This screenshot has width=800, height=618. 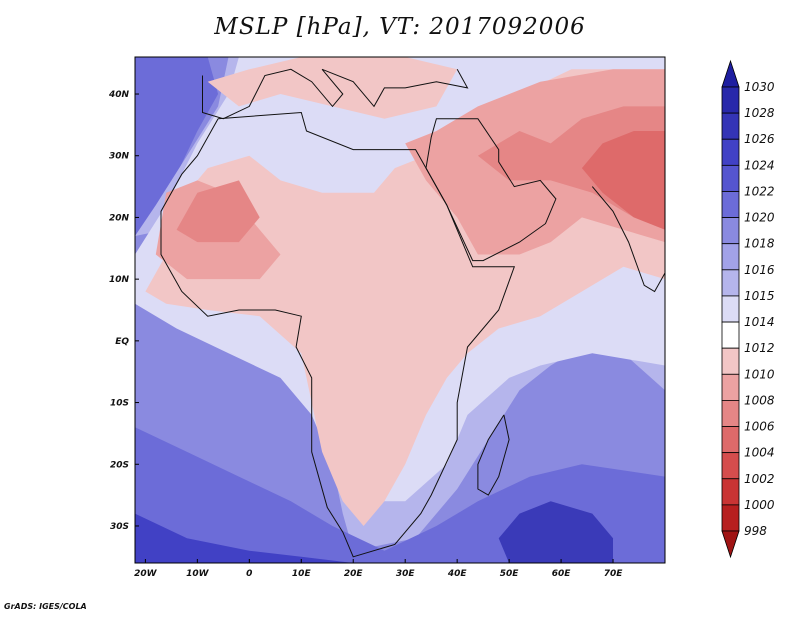 I want to click on lon-tick-label: 70E, so click(x=614, y=574).